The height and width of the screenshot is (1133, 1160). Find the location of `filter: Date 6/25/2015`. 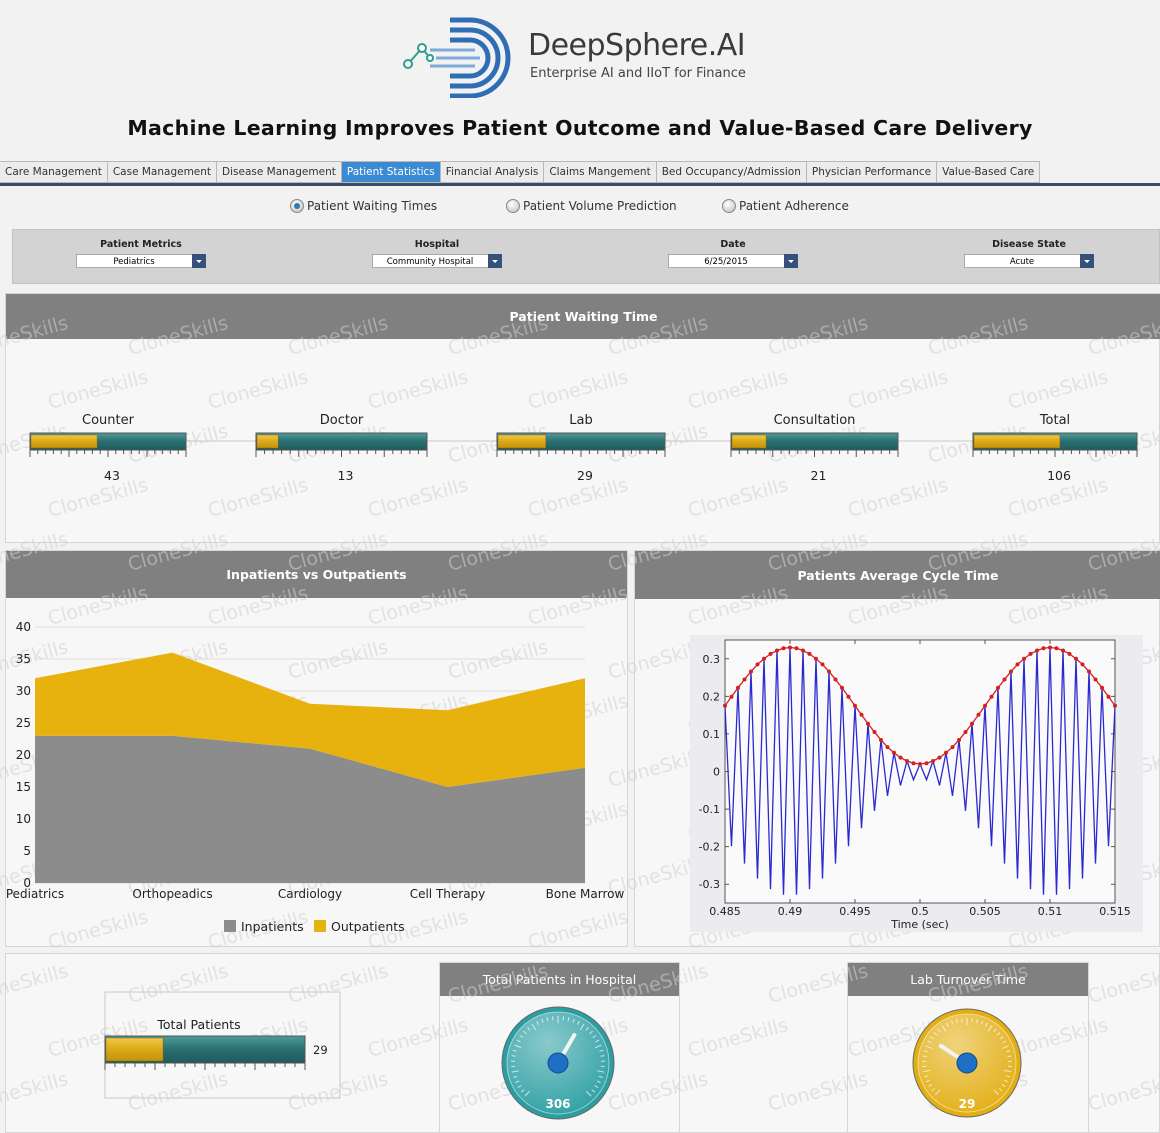

filter: Date 6/25/2015 is located at coordinates (733, 253).